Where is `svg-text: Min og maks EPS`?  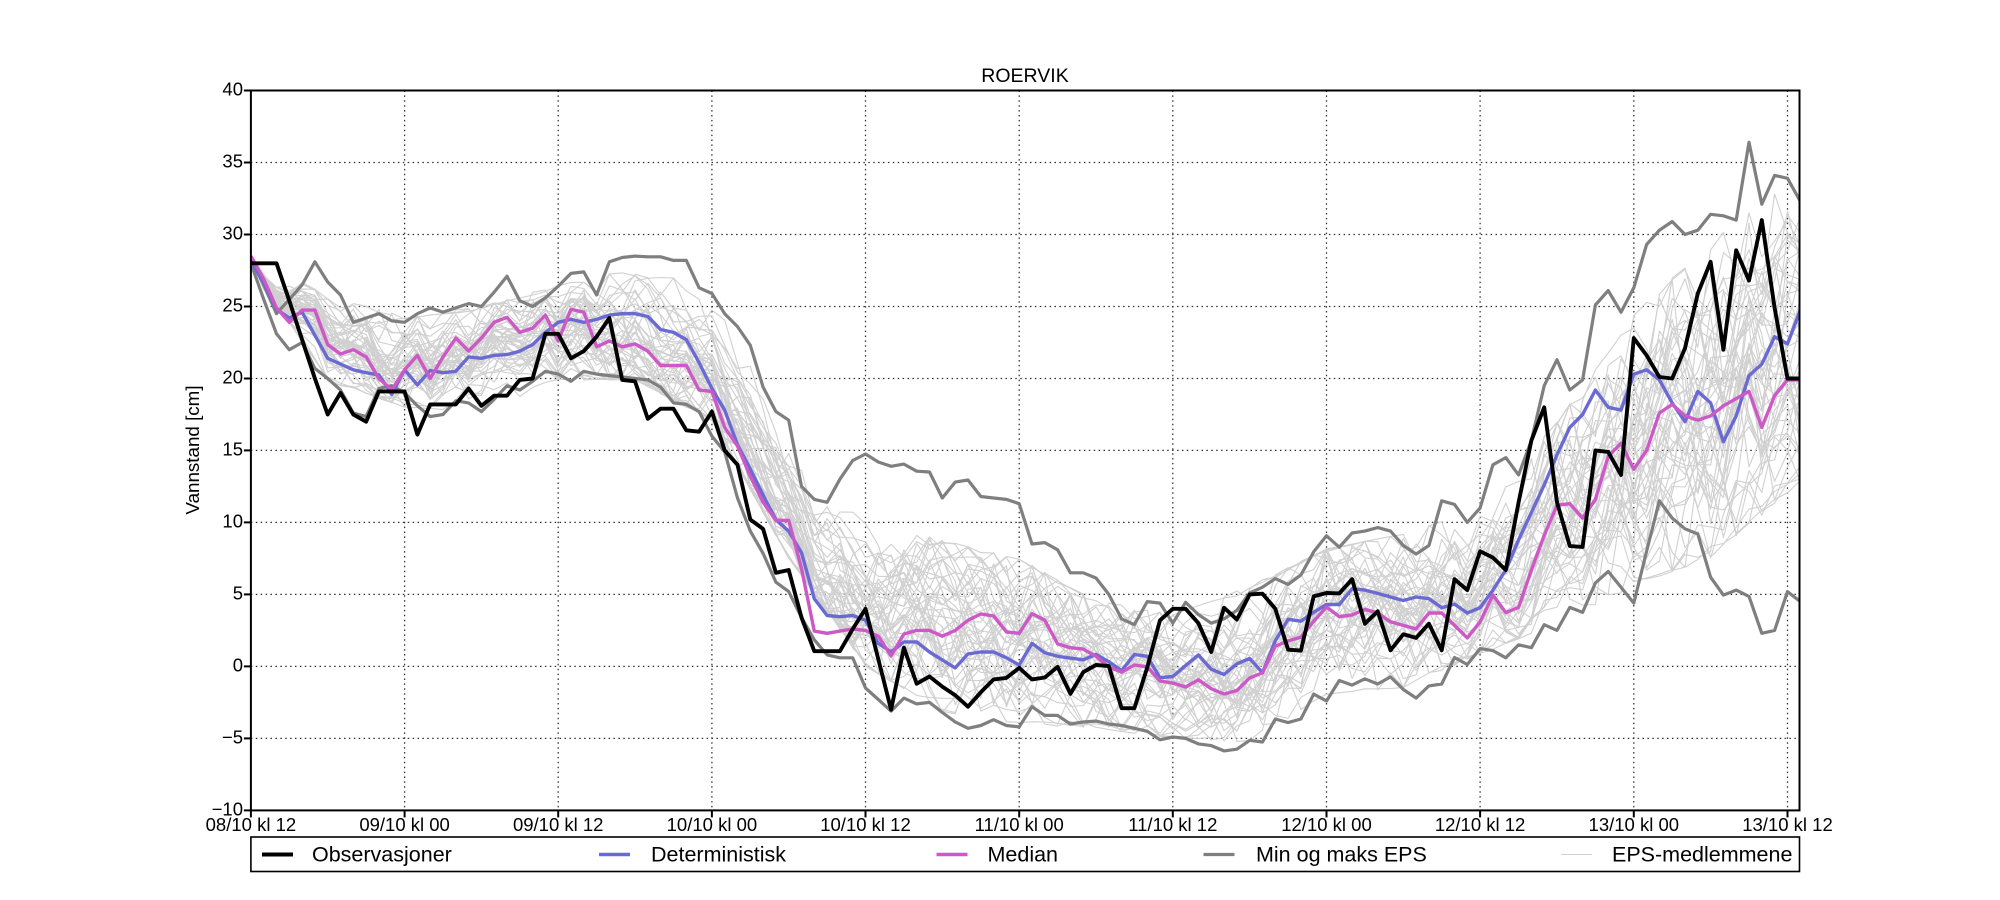 svg-text: Min og maks EPS is located at coordinates (1341, 855).